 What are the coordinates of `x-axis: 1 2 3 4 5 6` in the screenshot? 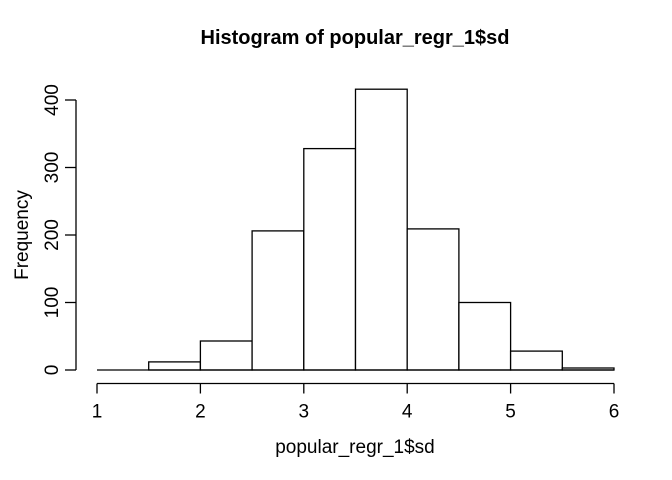 It's located at (356, 402).